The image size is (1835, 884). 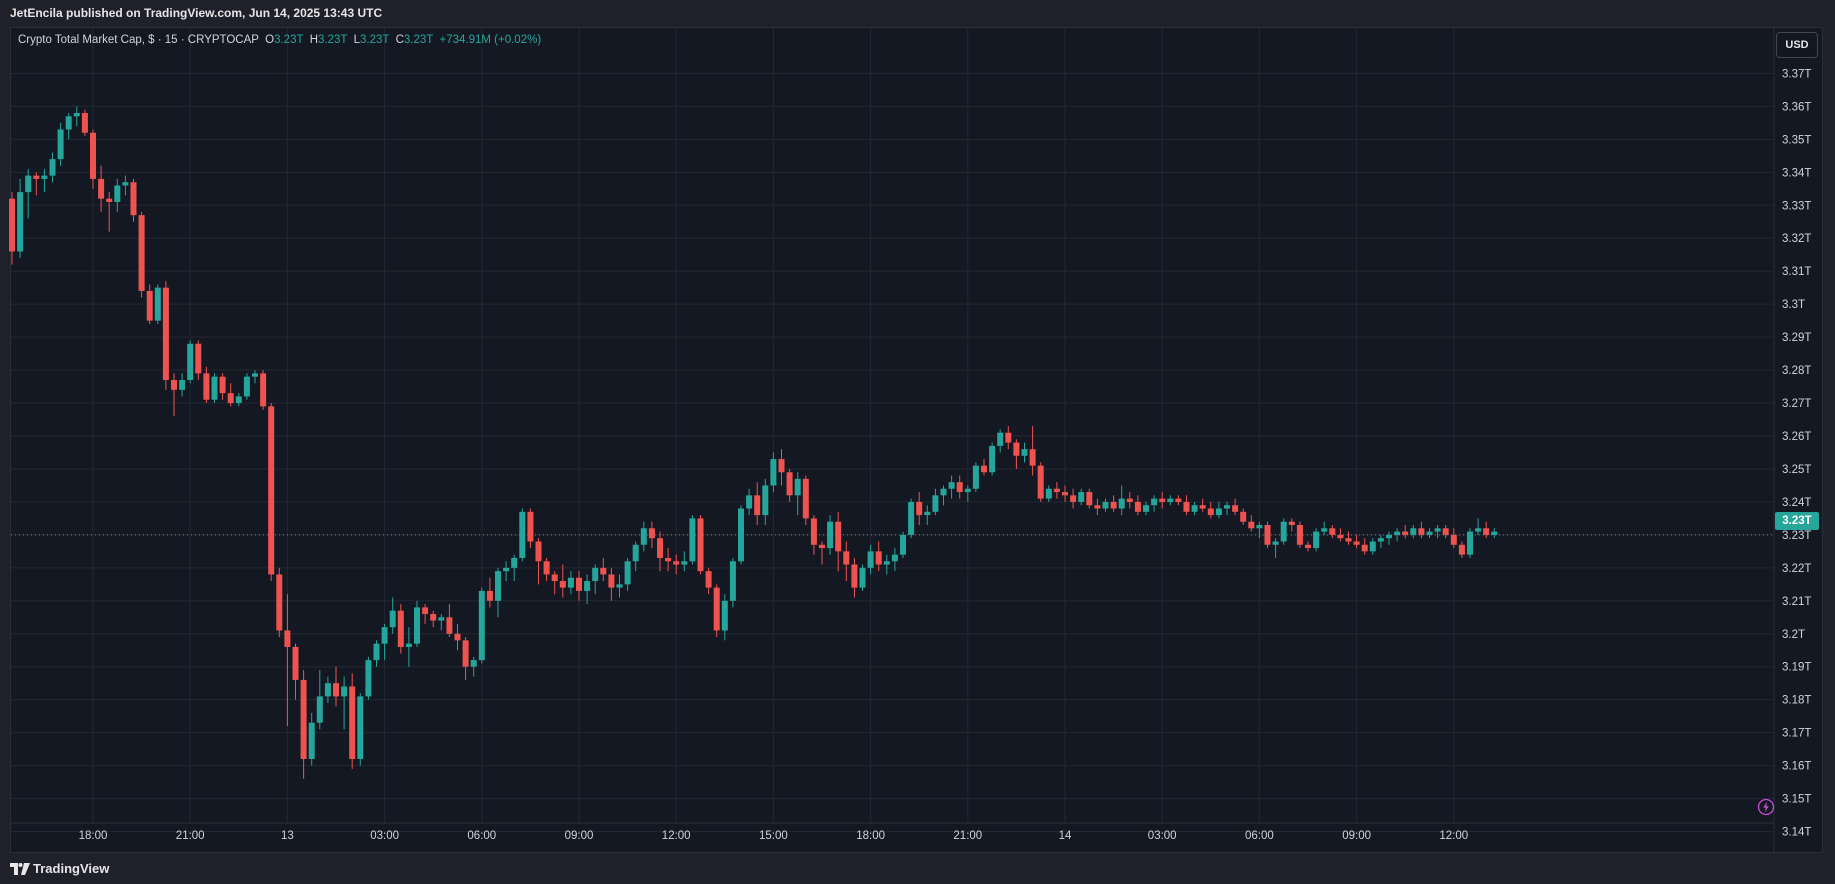 What do you see at coordinates (1796, 338) in the screenshot?
I see `y-tick-label: 3.29T` at bounding box center [1796, 338].